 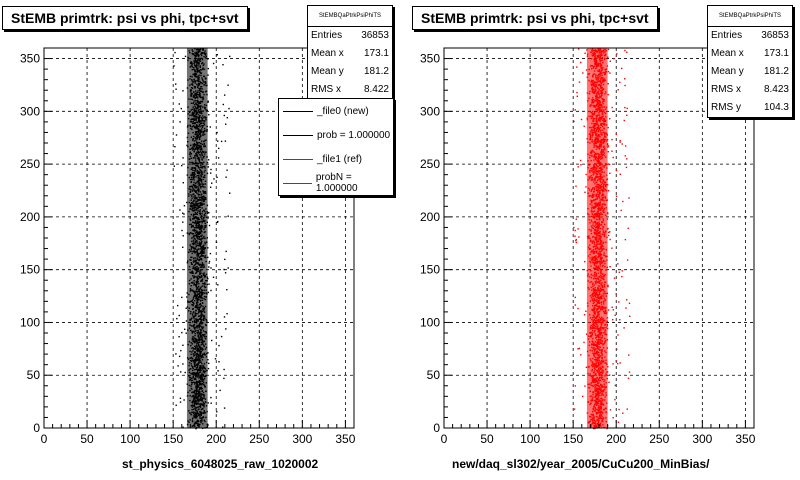 What do you see at coordinates (30, 59) in the screenshot?
I see `y-tick-label: 350` at bounding box center [30, 59].